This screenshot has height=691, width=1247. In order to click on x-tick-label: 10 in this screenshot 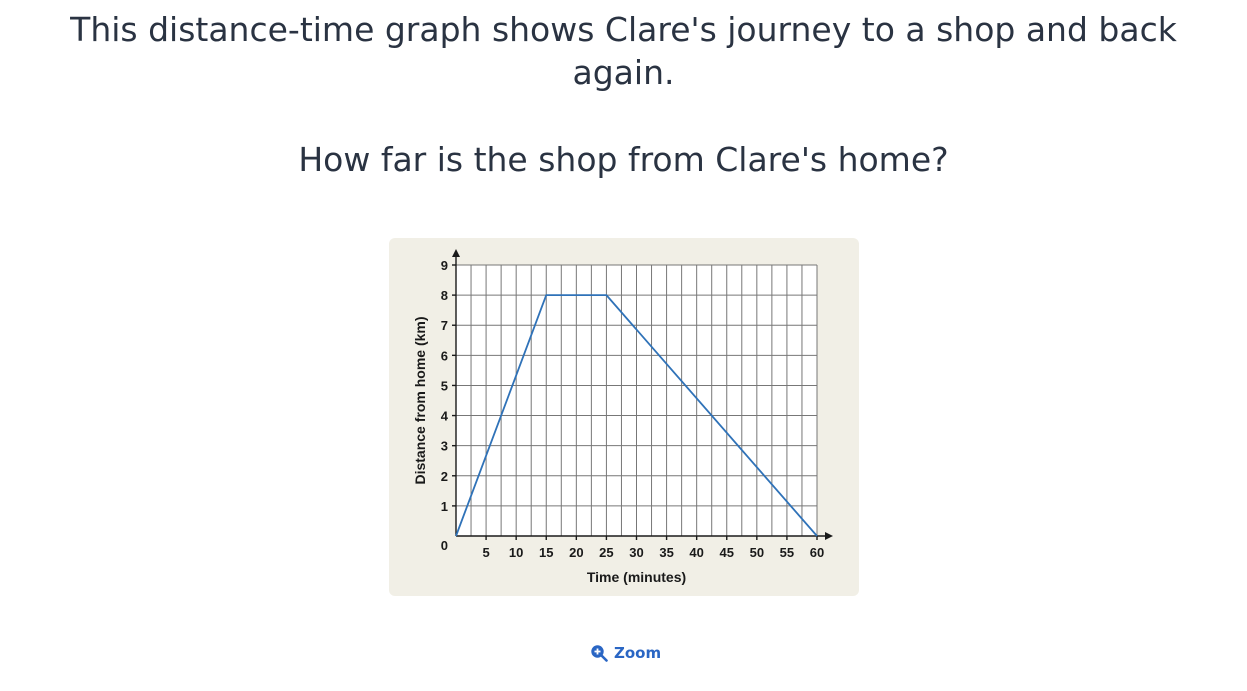, I will do `click(516, 552)`.